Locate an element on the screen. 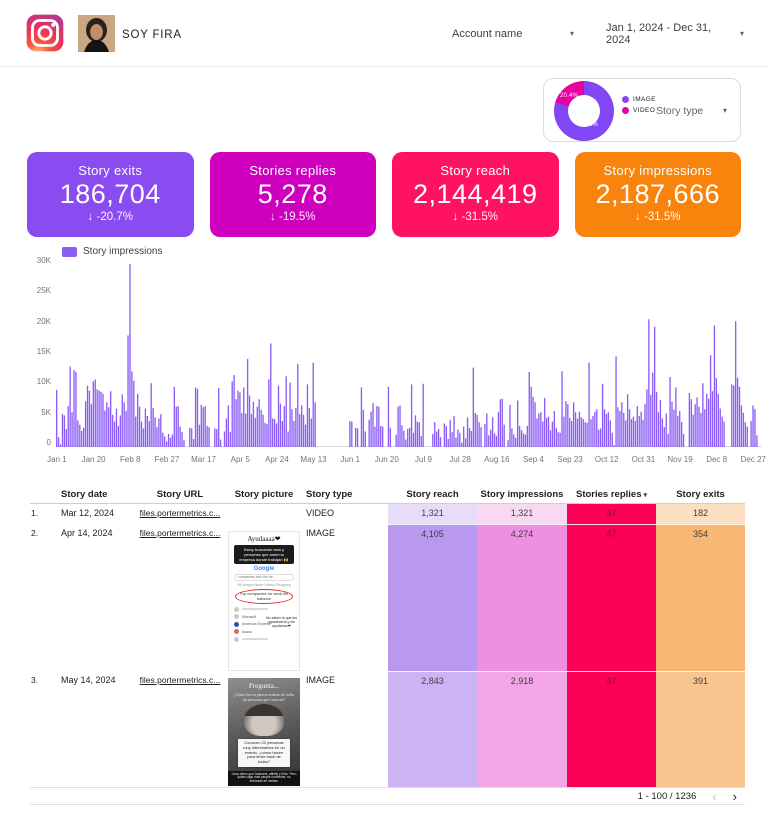 The width and height of the screenshot is (768, 819). story-reach-cell: 1,321 is located at coordinates (432, 514).